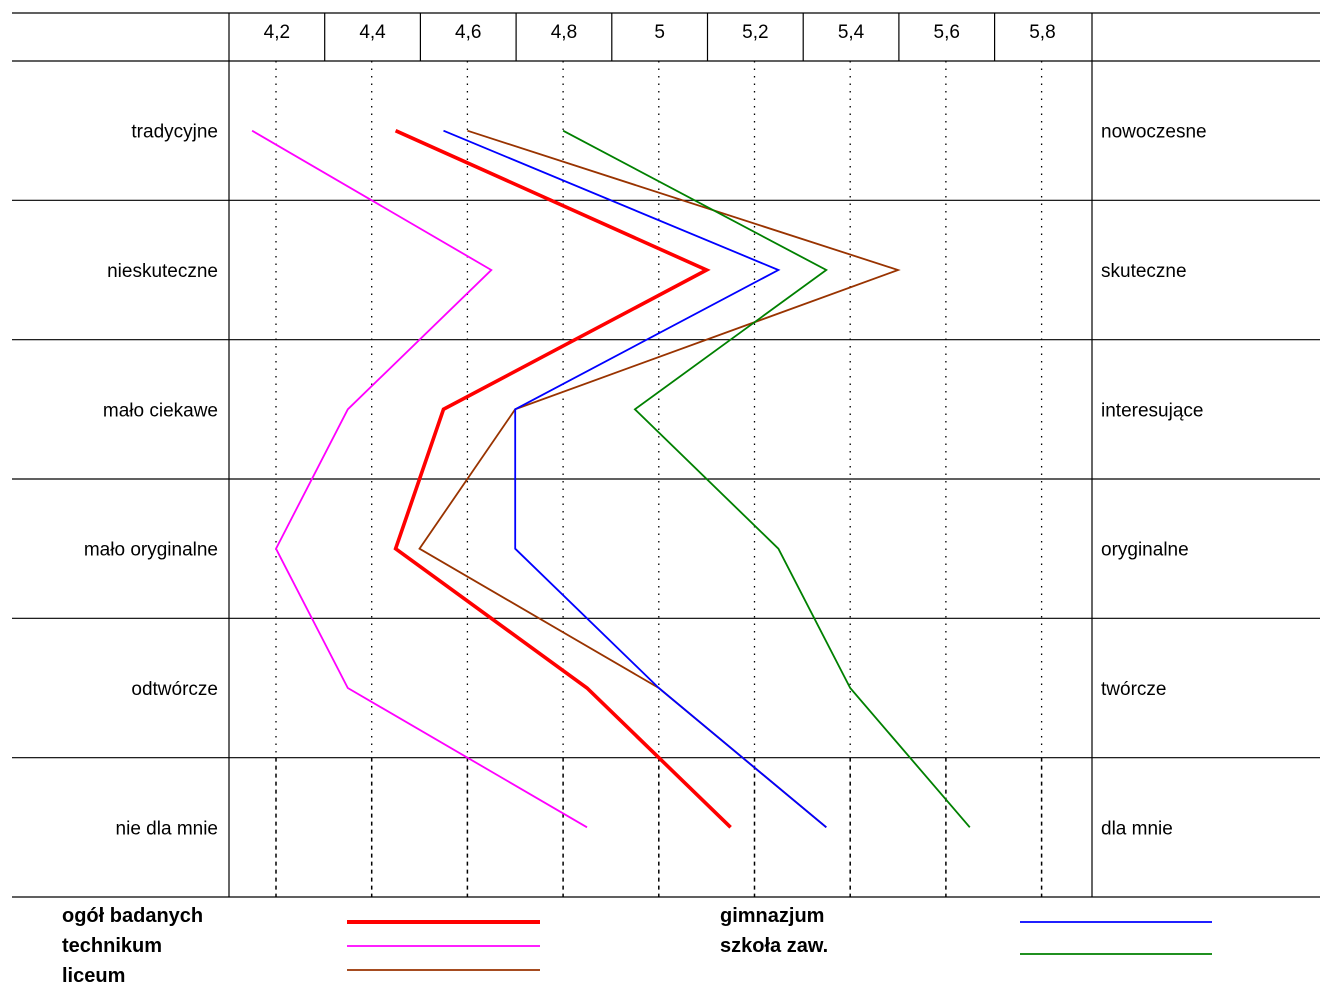  I want to click on x-tick-label: 4,4, so click(372, 32).